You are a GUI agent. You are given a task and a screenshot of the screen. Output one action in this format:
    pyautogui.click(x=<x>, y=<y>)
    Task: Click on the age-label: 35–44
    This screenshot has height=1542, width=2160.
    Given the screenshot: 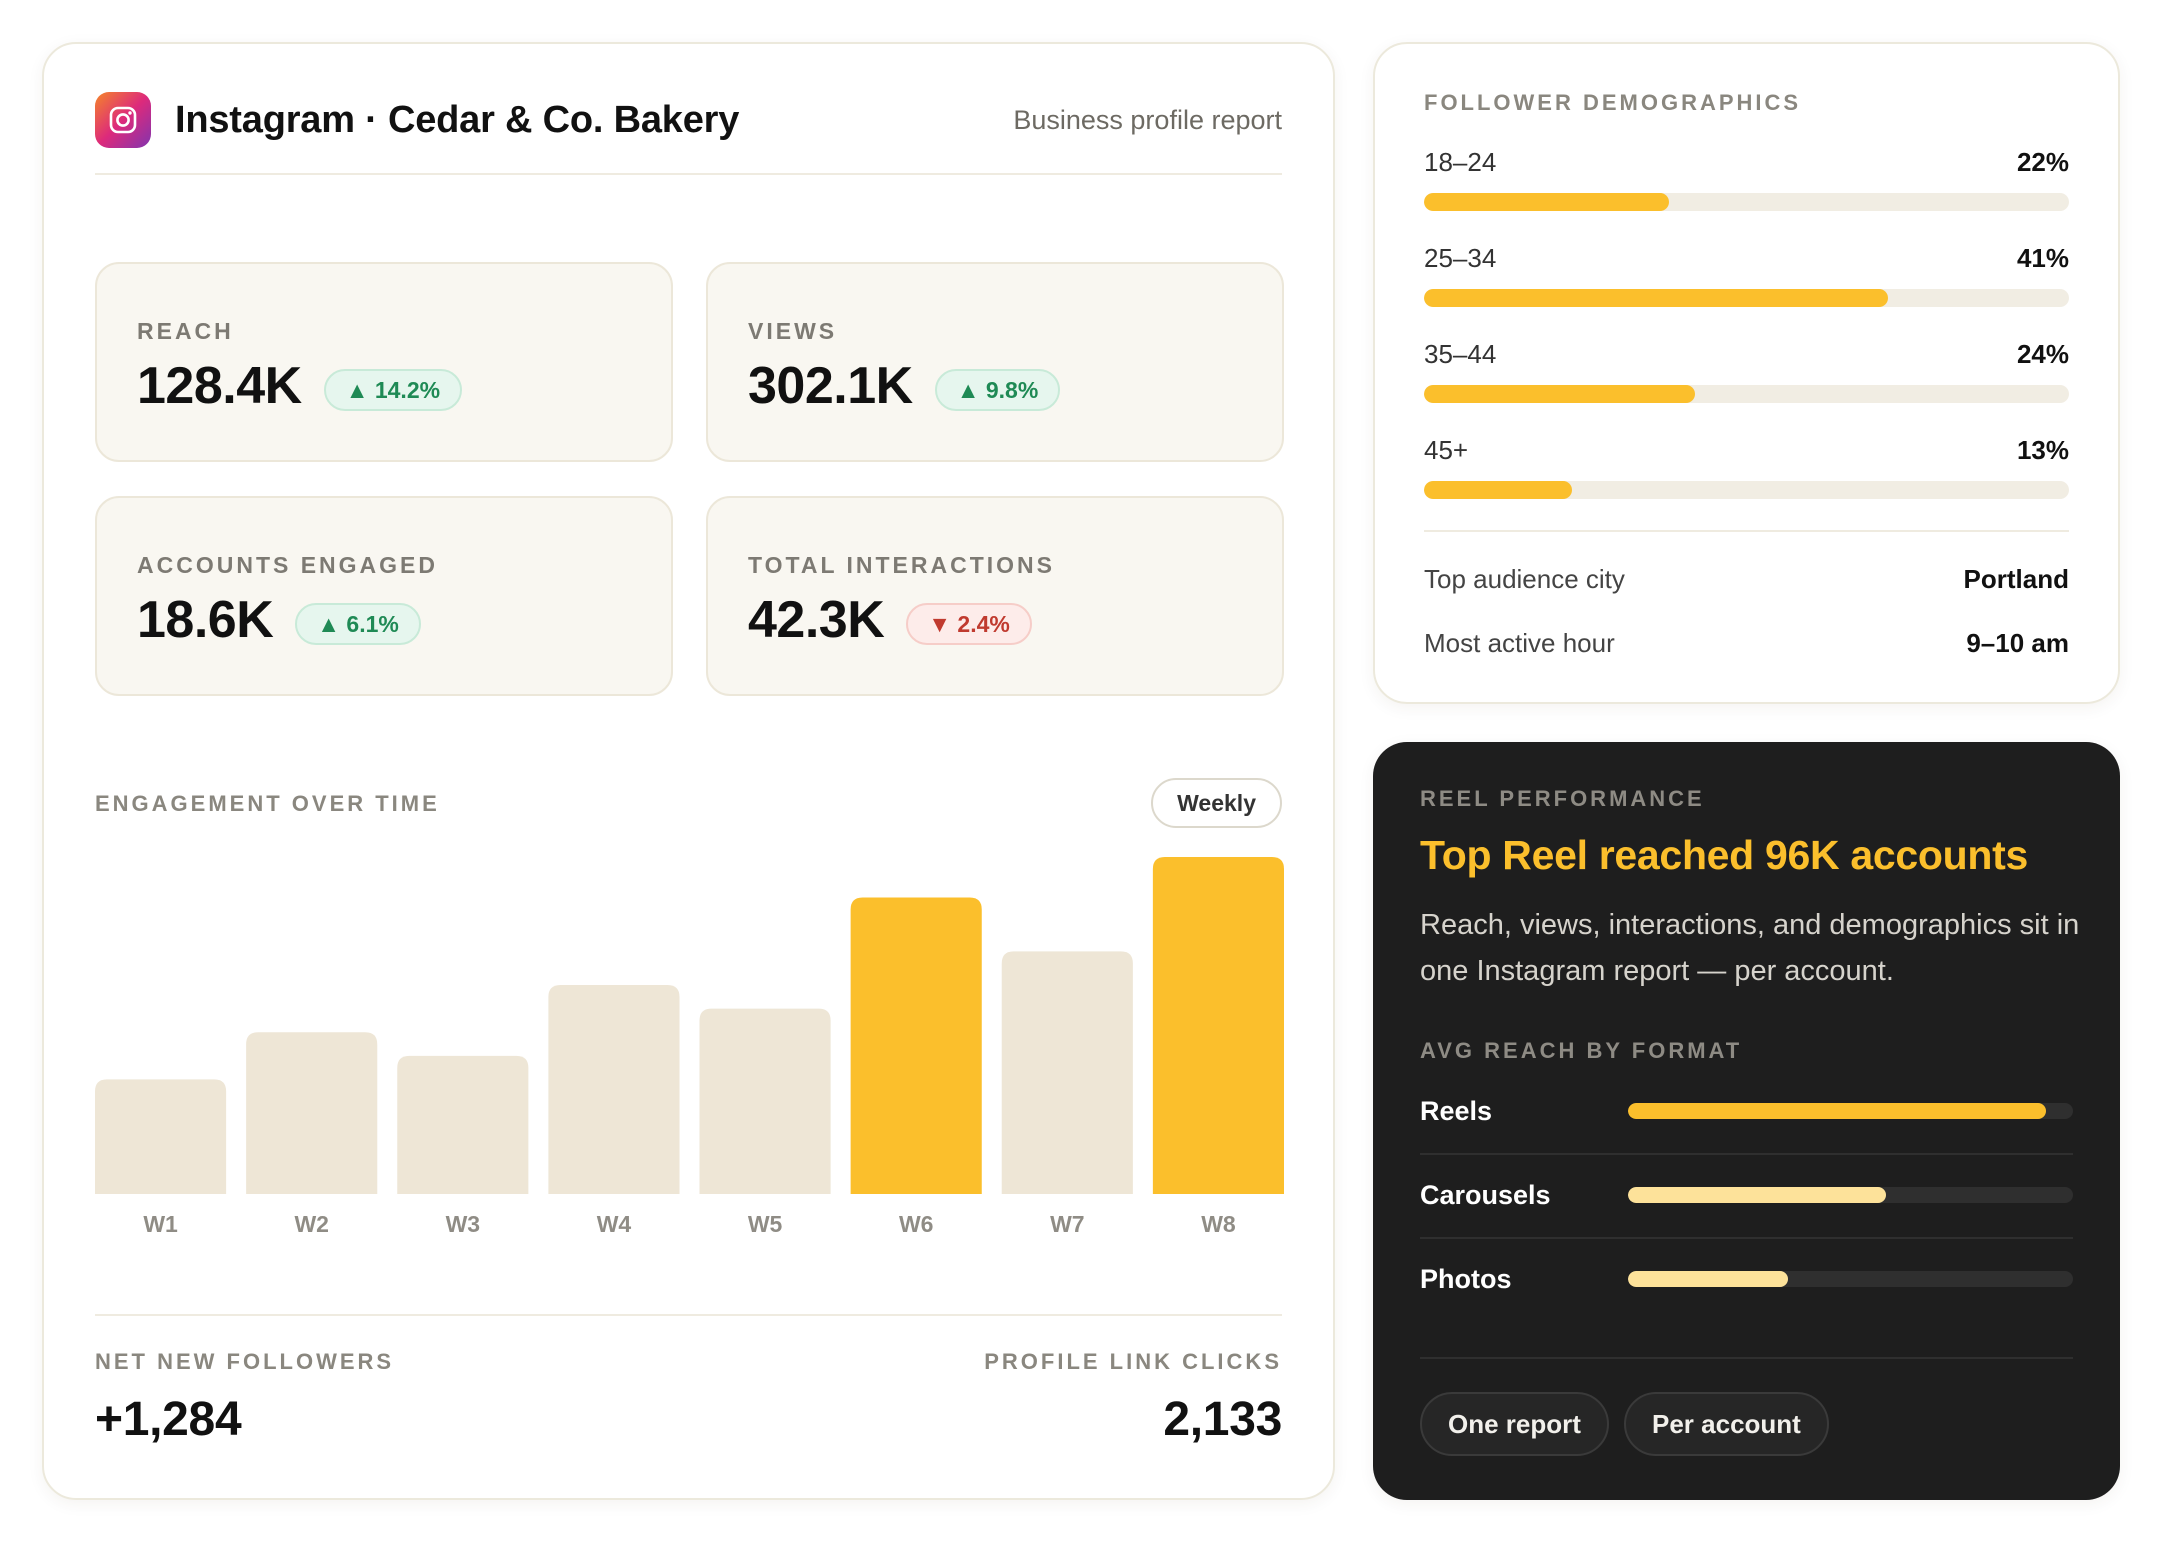 What is the action you would take?
    pyautogui.click(x=1460, y=354)
    